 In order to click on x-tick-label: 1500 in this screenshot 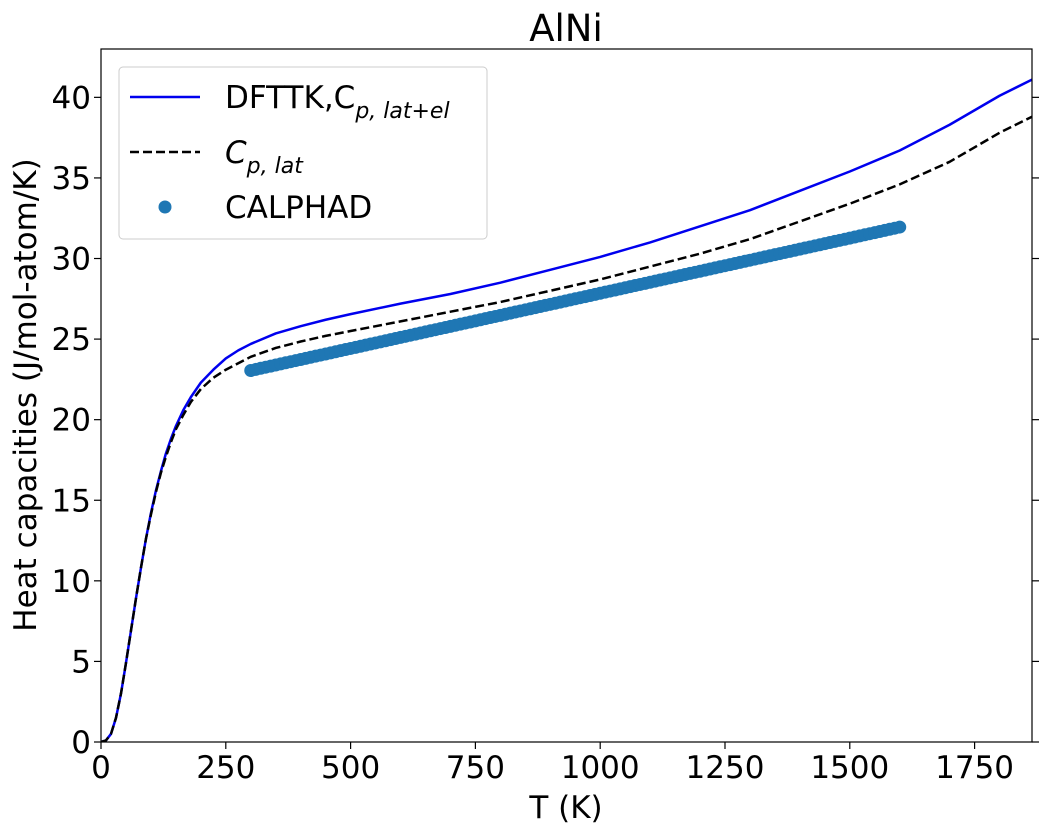, I will do `click(849, 768)`.